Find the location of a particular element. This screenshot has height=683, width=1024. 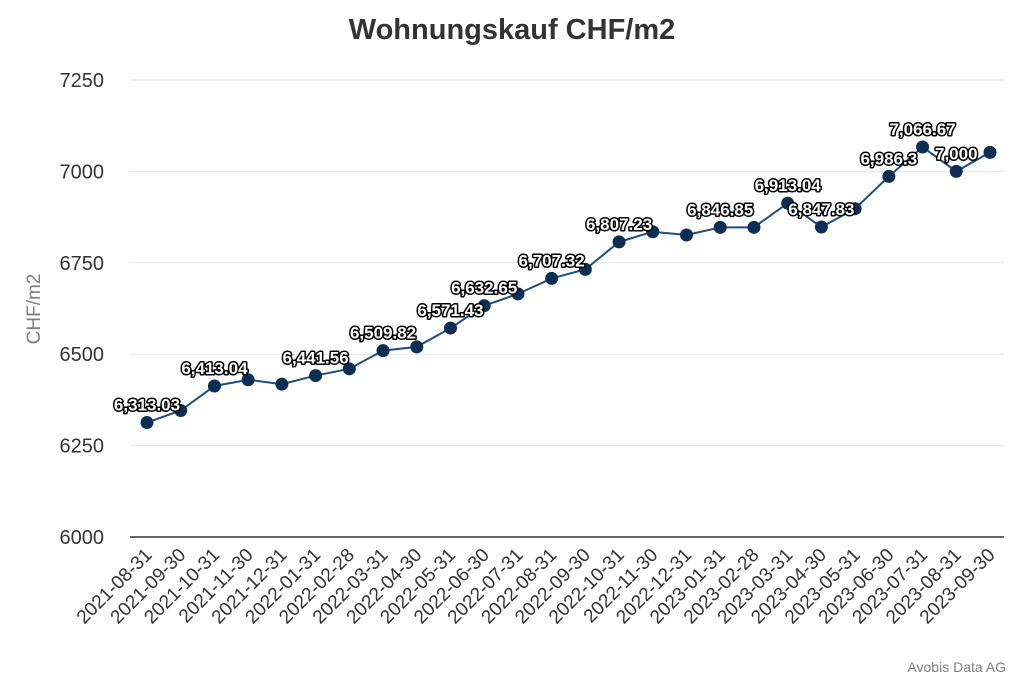

y-tick-label: 7250 is located at coordinates (82, 81).